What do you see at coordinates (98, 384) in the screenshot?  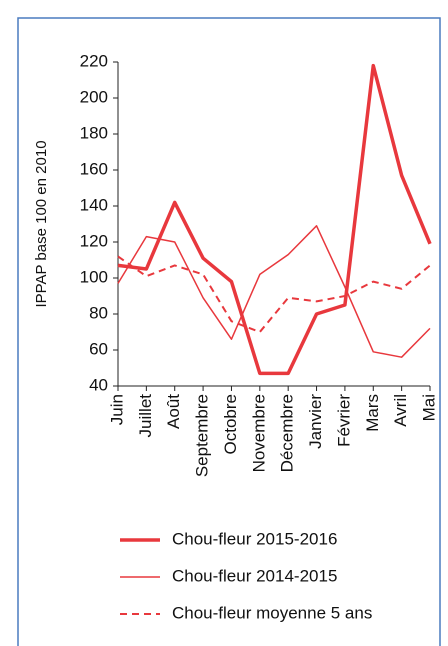 I see `y-tick-label: 40` at bounding box center [98, 384].